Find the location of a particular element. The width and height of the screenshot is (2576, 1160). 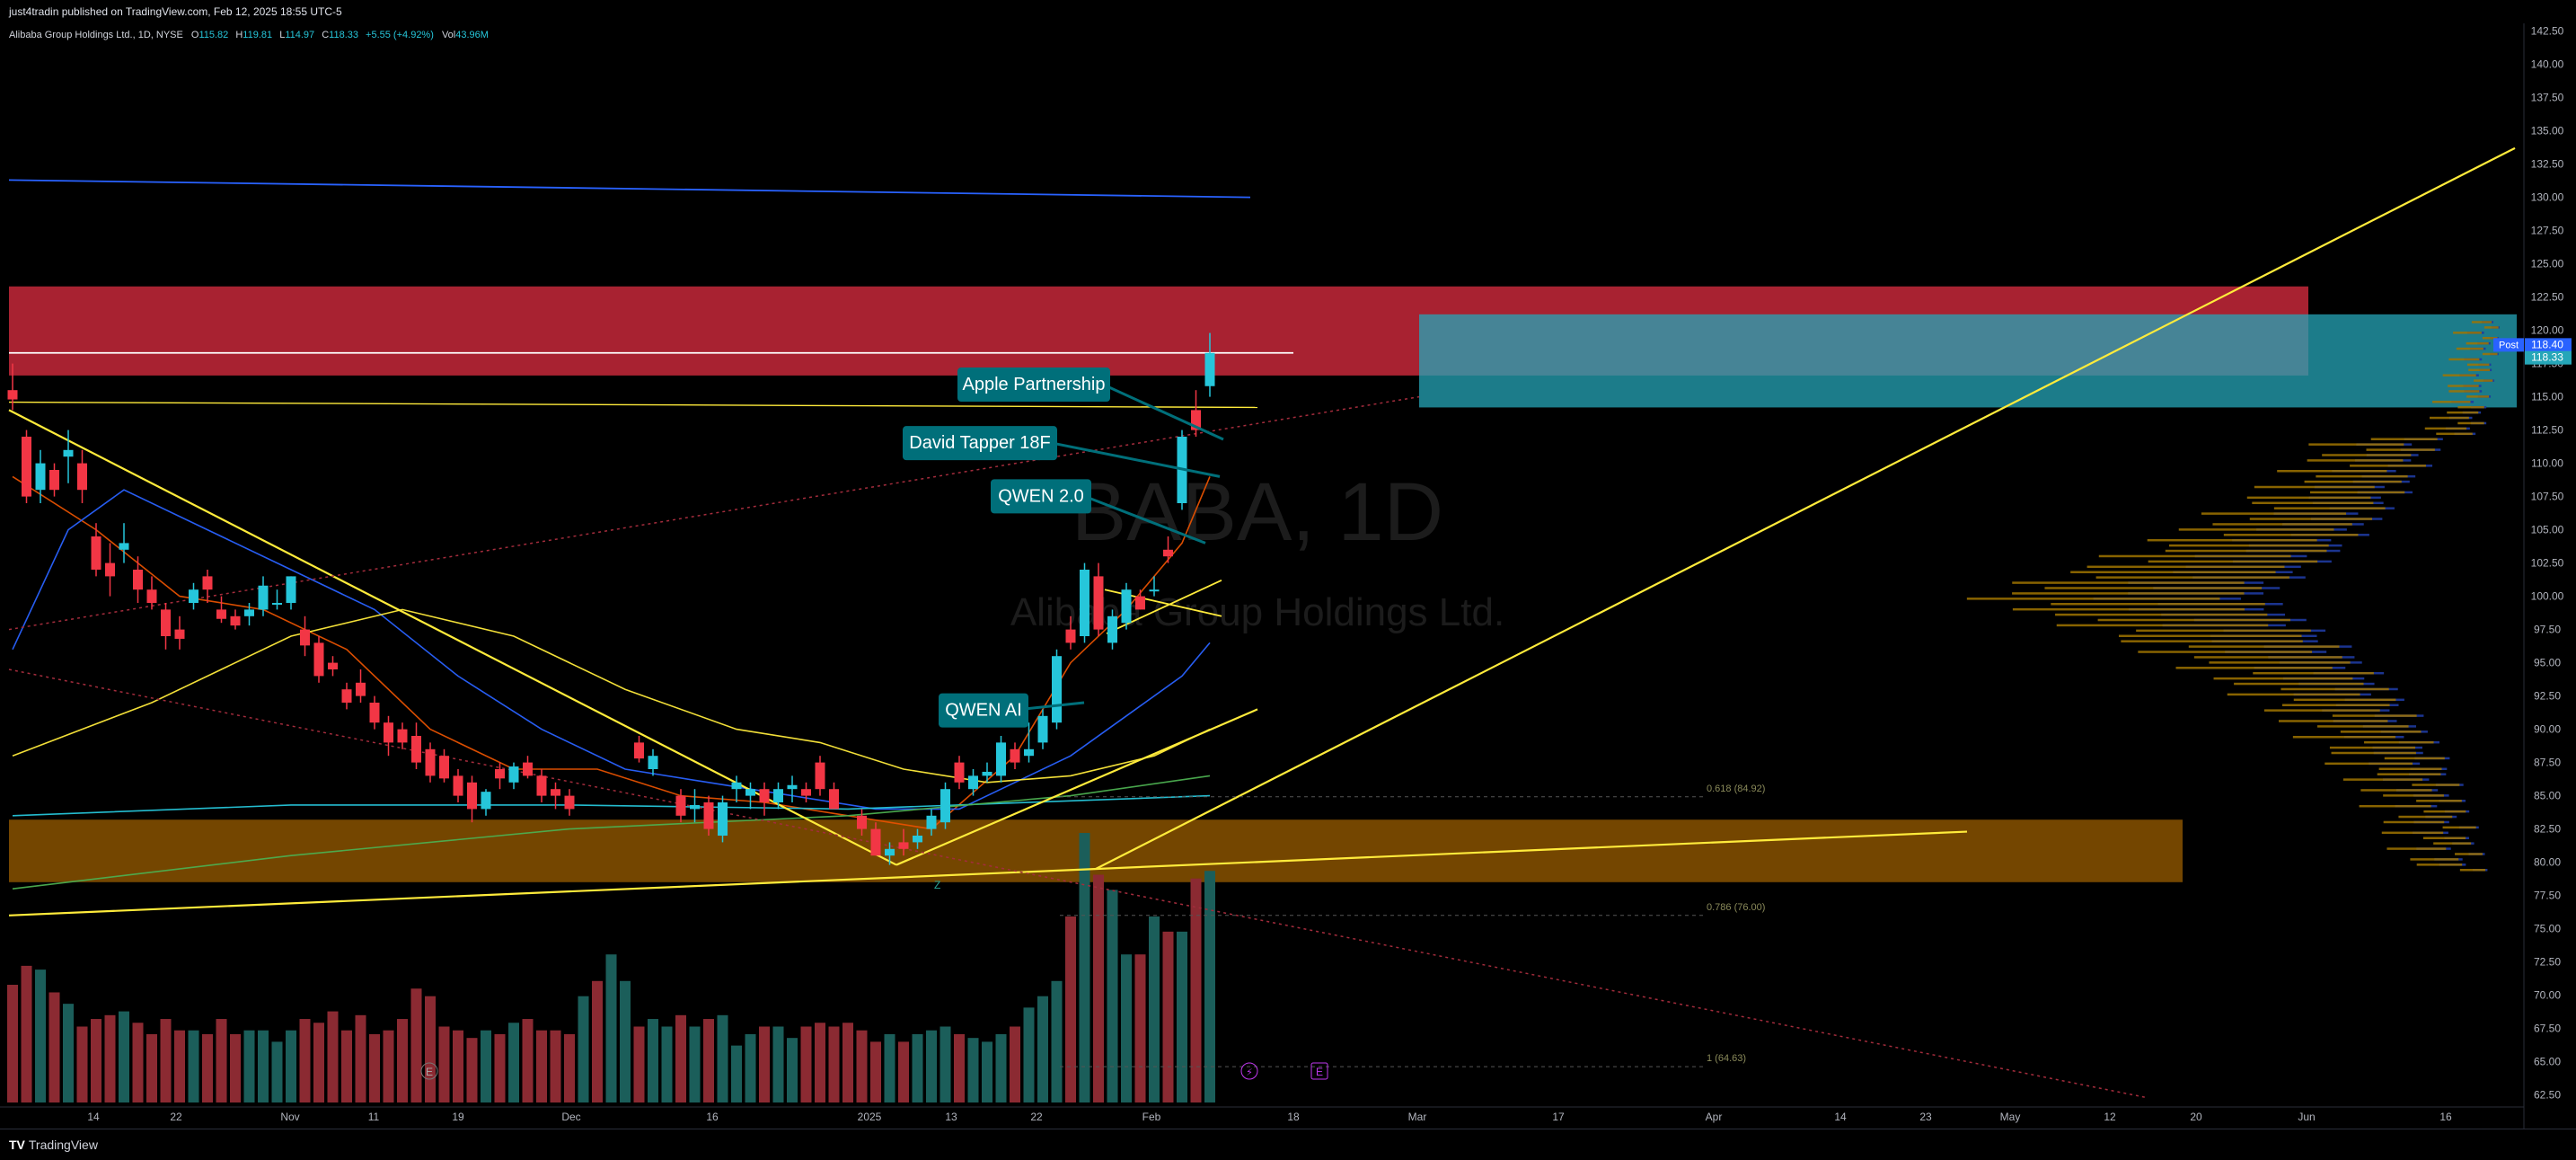

price-tick-label: 130.00 is located at coordinates (2547, 197).